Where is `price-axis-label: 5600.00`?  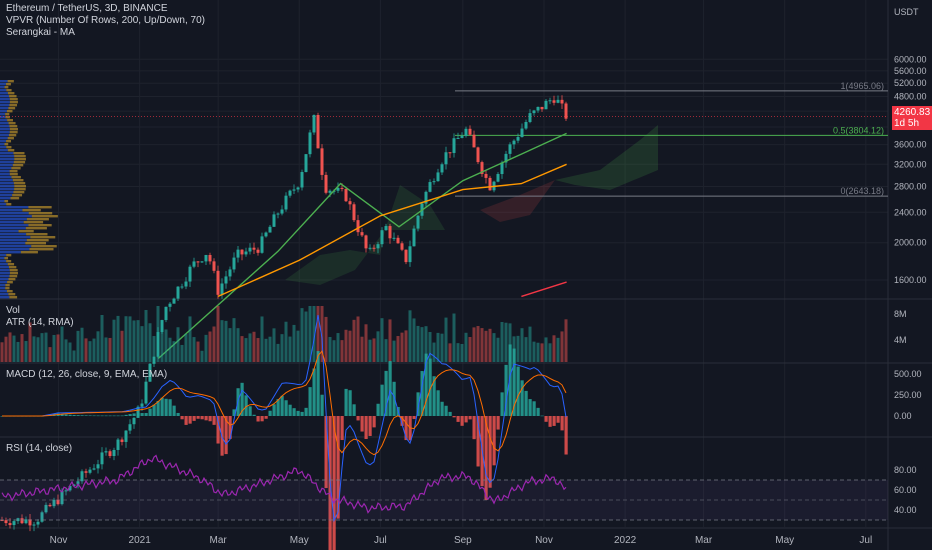
price-axis-label: 5600.00 is located at coordinates (910, 71).